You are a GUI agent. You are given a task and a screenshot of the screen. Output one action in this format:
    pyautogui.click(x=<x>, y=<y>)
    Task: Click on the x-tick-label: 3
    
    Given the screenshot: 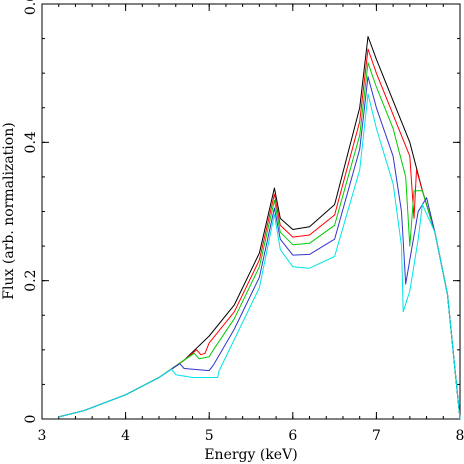 What is the action you would take?
    pyautogui.click(x=42, y=436)
    